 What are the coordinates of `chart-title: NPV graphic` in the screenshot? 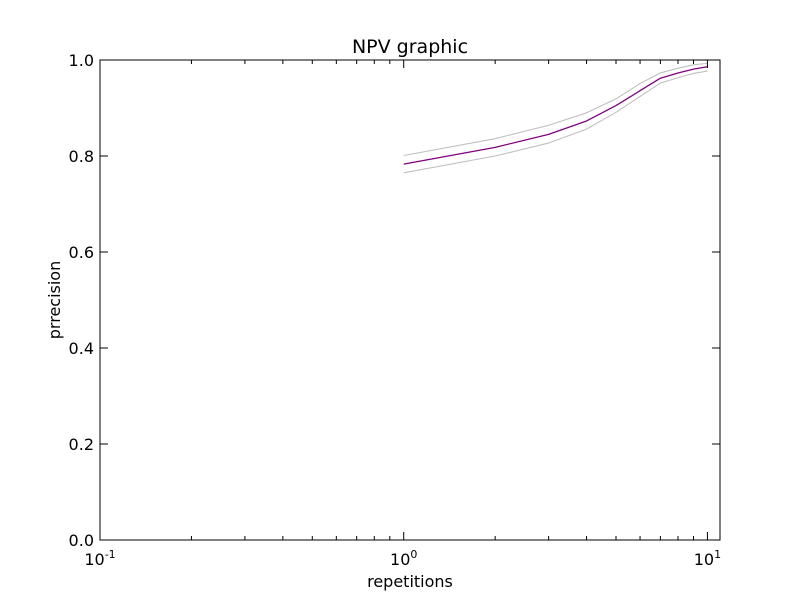 It's located at (410, 47).